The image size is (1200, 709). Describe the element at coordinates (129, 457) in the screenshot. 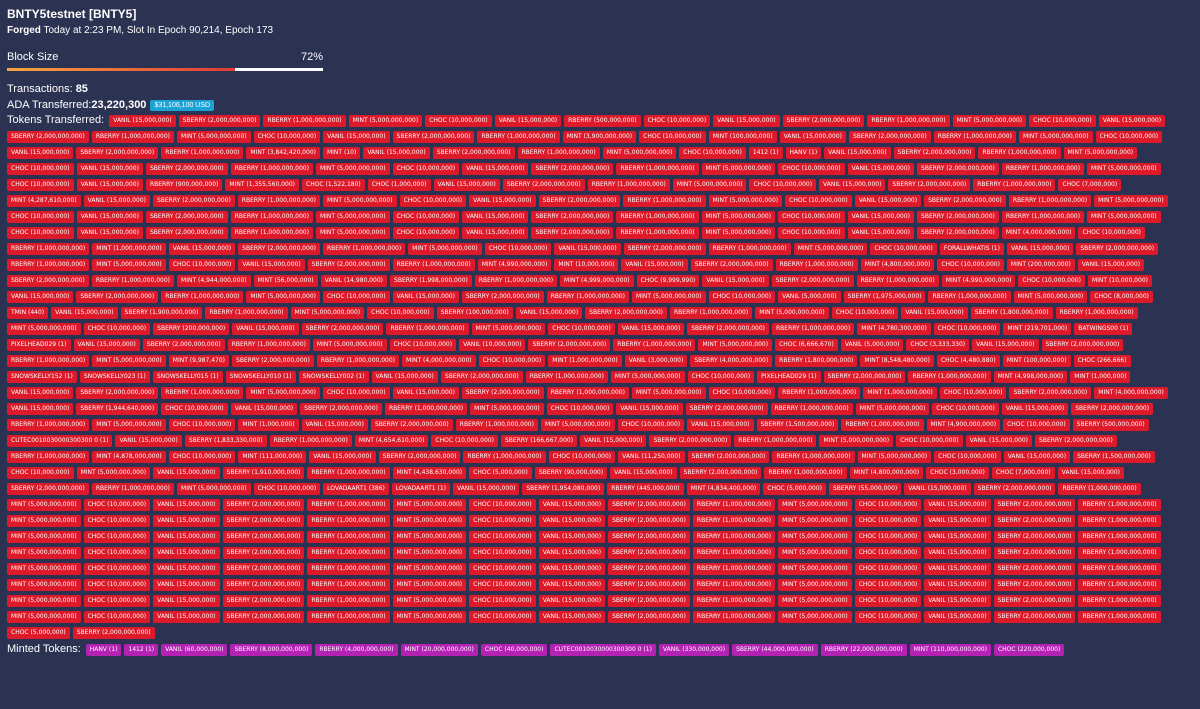

I see `token-pill: MINT (4,878,000,000)` at that location.